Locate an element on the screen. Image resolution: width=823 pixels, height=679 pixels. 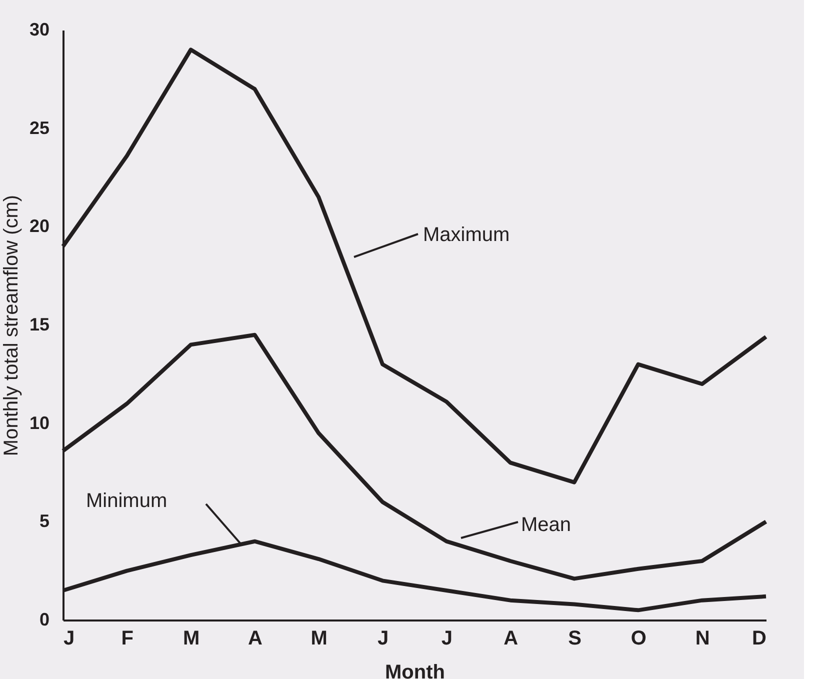
annotation: Minimum is located at coordinates (127, 501).